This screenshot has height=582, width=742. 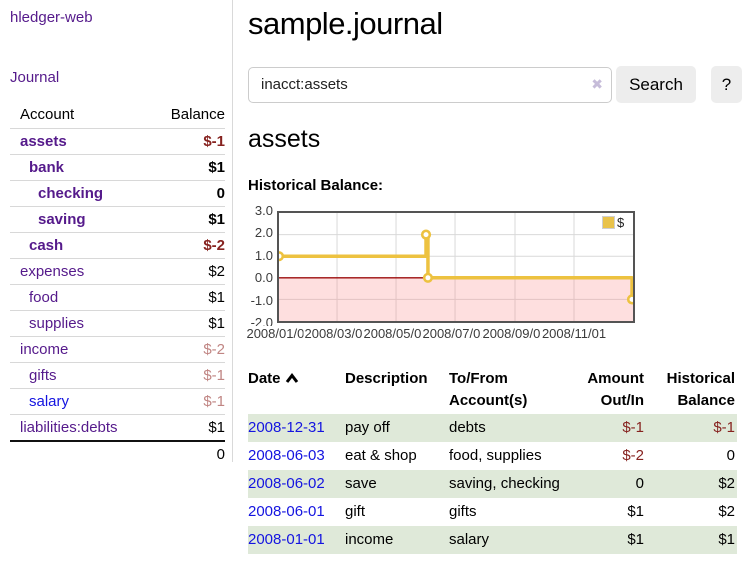 I want to click on transaction-description: pay off, so click(x=367, y=427).